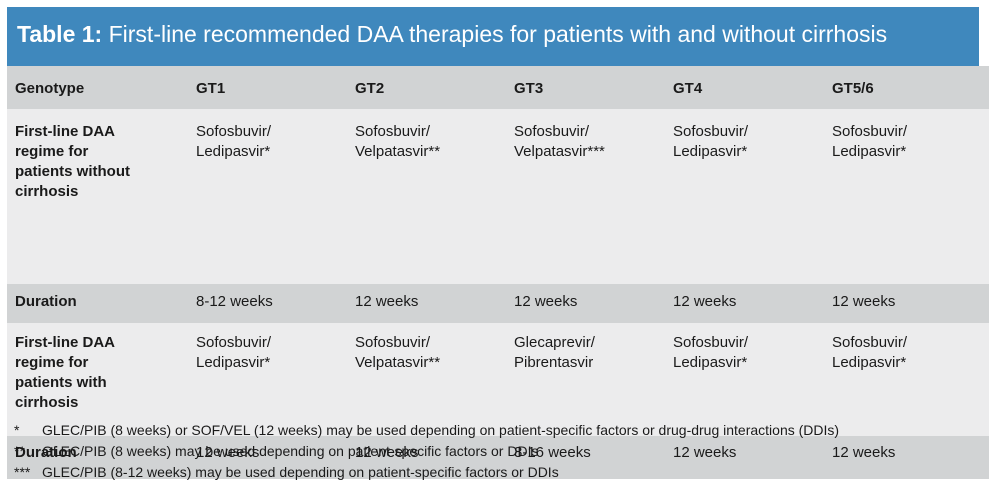 This screenshot has height=497, width=989. What do you see at coordinates (593, 196) in the screenshot?
I see `table-cell: Sofosbuvir/ Velpatasvir***` at bounding box center [593, 196].